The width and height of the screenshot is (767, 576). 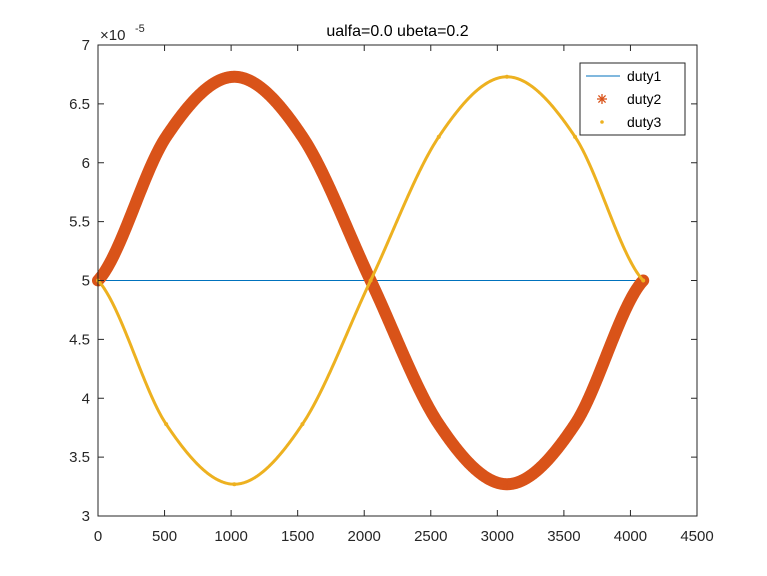 I want to click on x-tick-label: 3500, so click(x=563, y=536).